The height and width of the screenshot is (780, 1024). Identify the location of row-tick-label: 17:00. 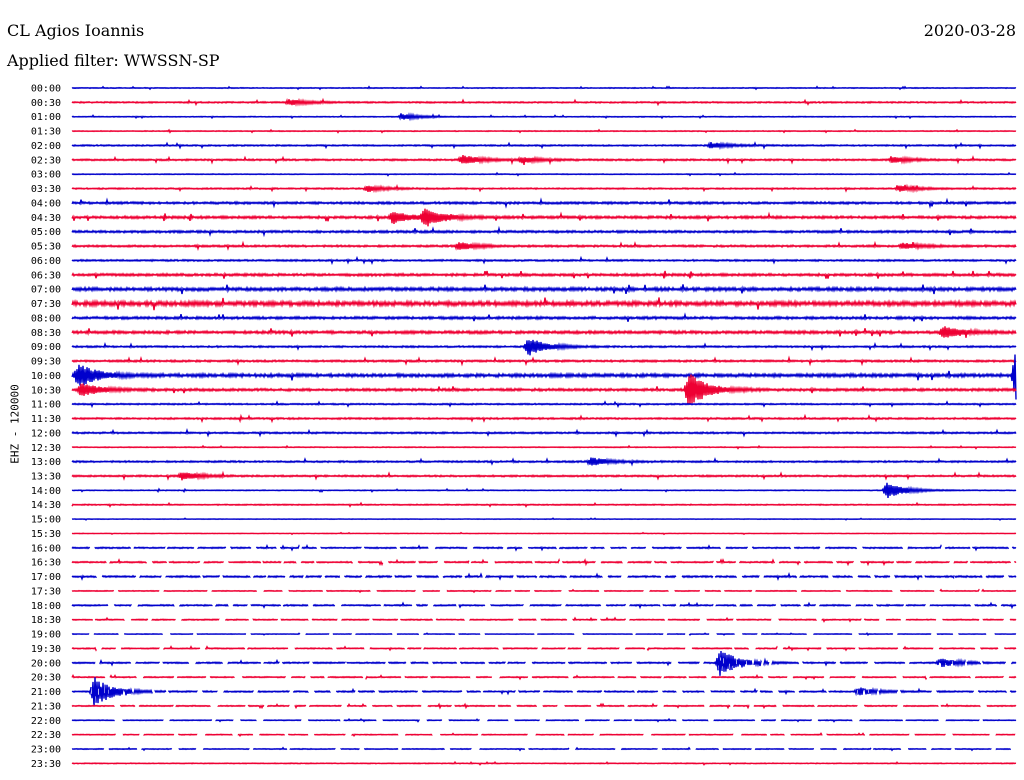
(46, 577).